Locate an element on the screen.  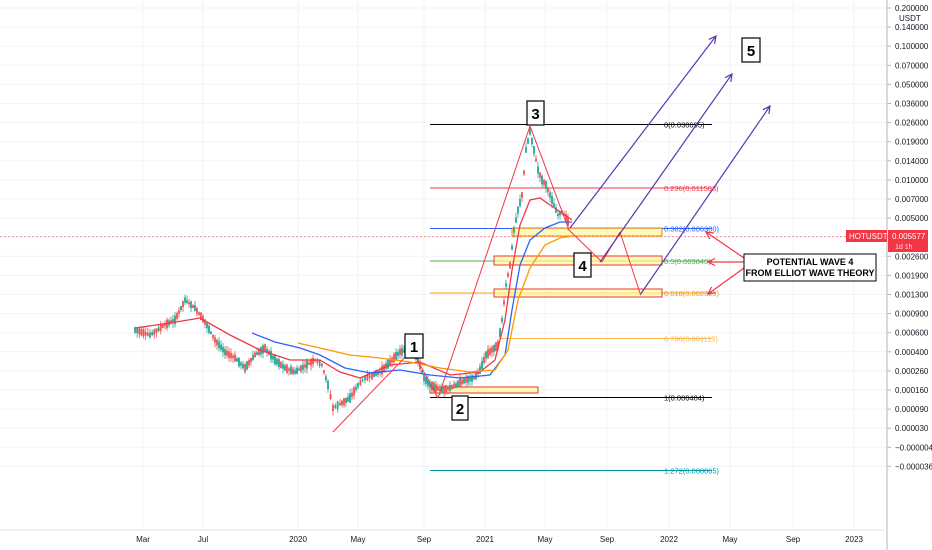
ma-orange is located at coordinates (435, 304).